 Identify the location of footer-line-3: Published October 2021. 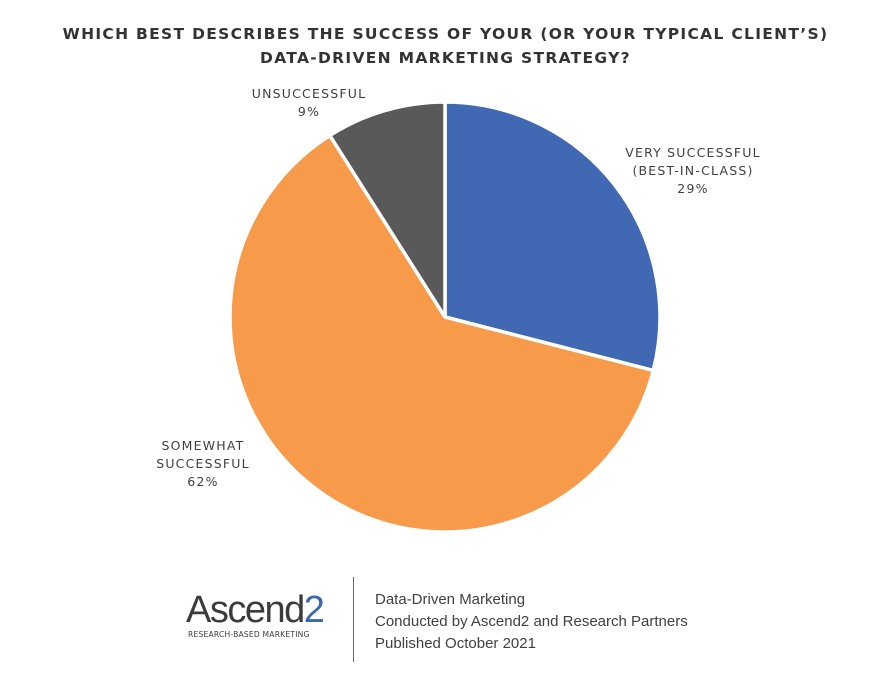
(455, 643).